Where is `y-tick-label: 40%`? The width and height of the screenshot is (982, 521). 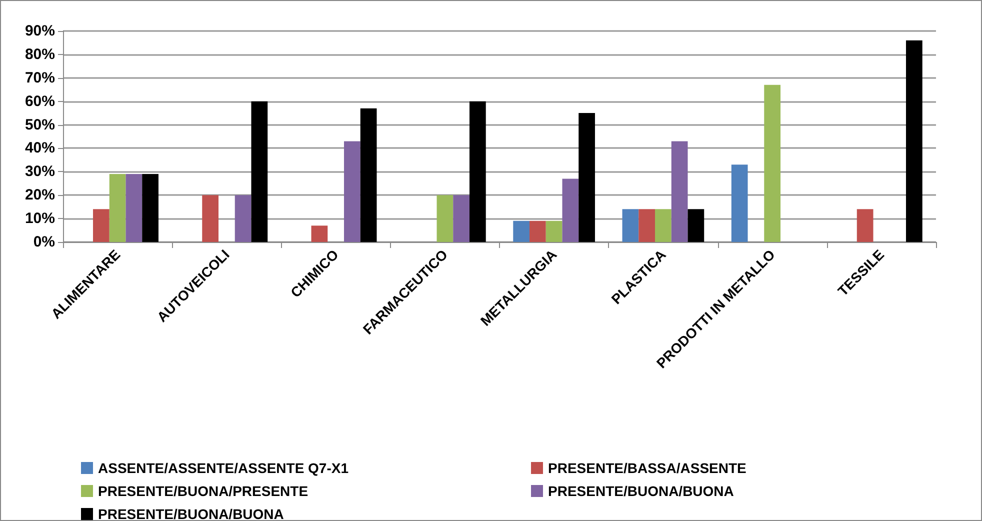 y-tick-label: 40% is located at coordinates (39, 148).